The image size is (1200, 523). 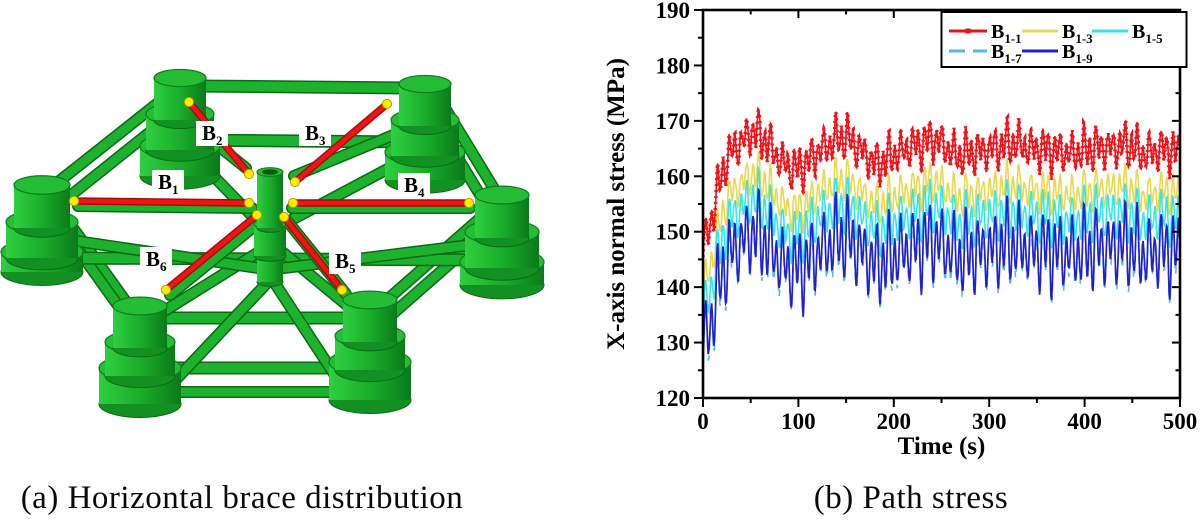 What do you see at coordinates (1064, 39) in the screenshot?
I see `legend: B1-1 B1-3 B1-5B1-7 B1-9` at bounding box center [1064, 39].